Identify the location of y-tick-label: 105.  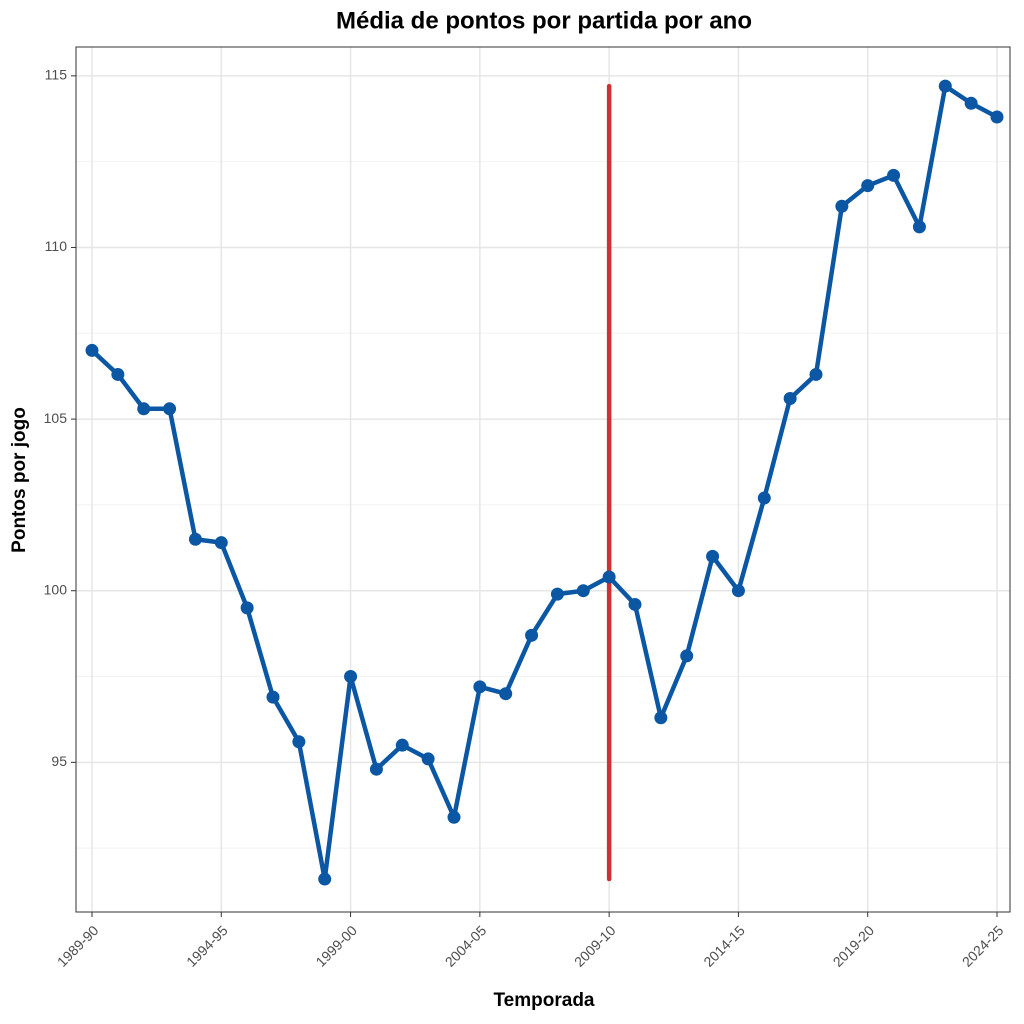
(56, 418).